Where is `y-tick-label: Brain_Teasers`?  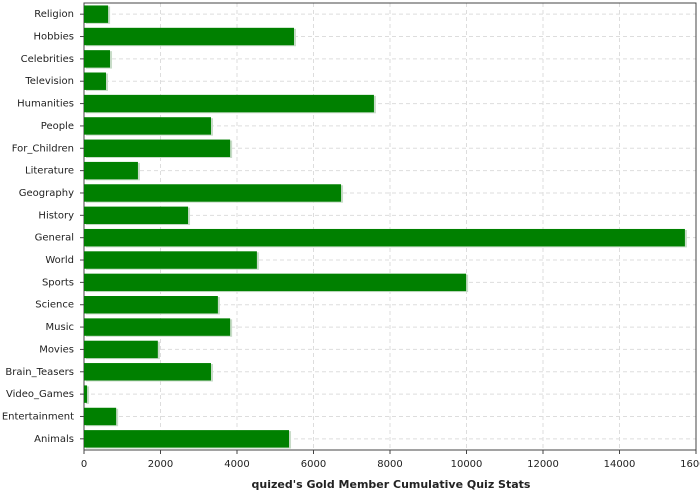
y-tick-label: Brain_Teasers is located at coordinates (39, 372).